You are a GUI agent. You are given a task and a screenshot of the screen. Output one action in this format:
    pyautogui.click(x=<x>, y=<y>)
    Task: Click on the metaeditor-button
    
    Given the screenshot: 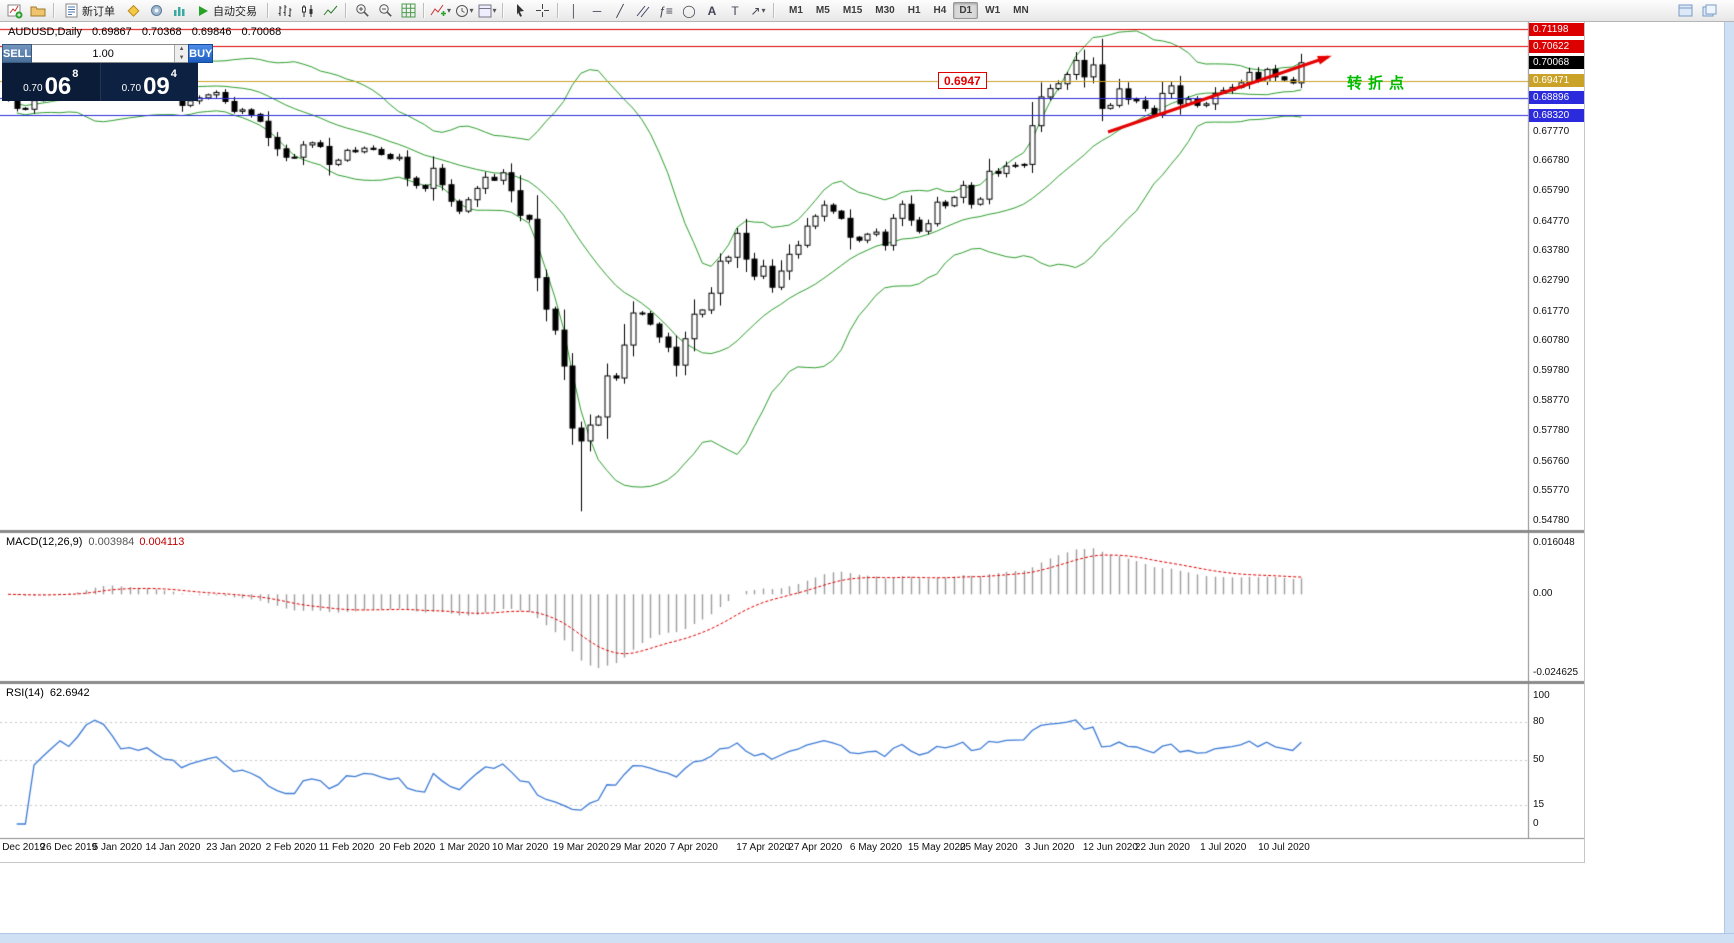 What is the action you would take?
    pyautogui.click(x=133, y=11)
    